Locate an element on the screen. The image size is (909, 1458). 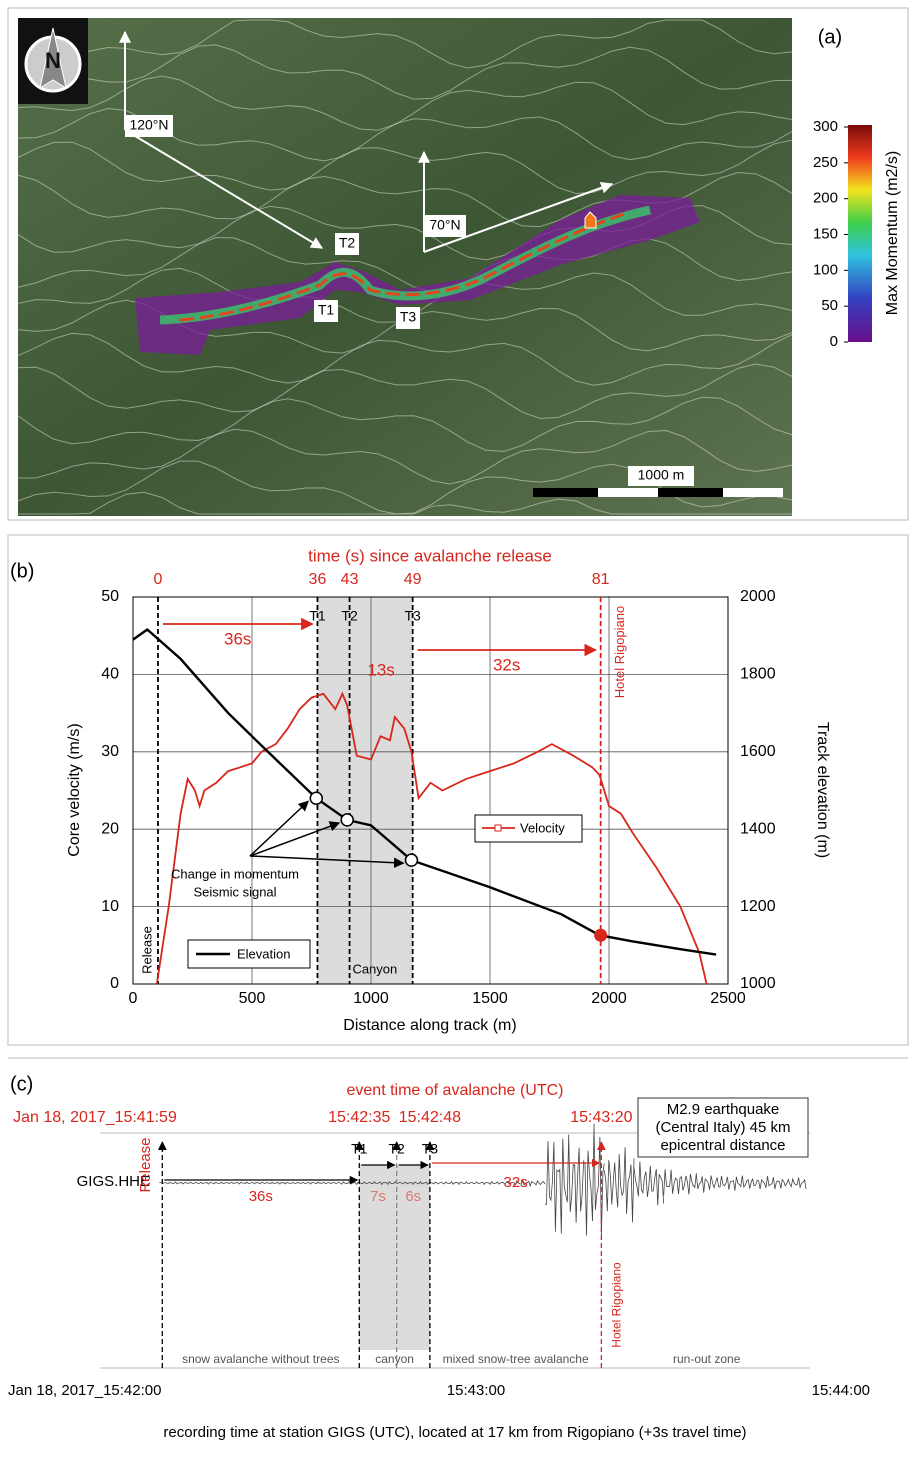
panel-label: (a) is located at coordinates (830, 37).